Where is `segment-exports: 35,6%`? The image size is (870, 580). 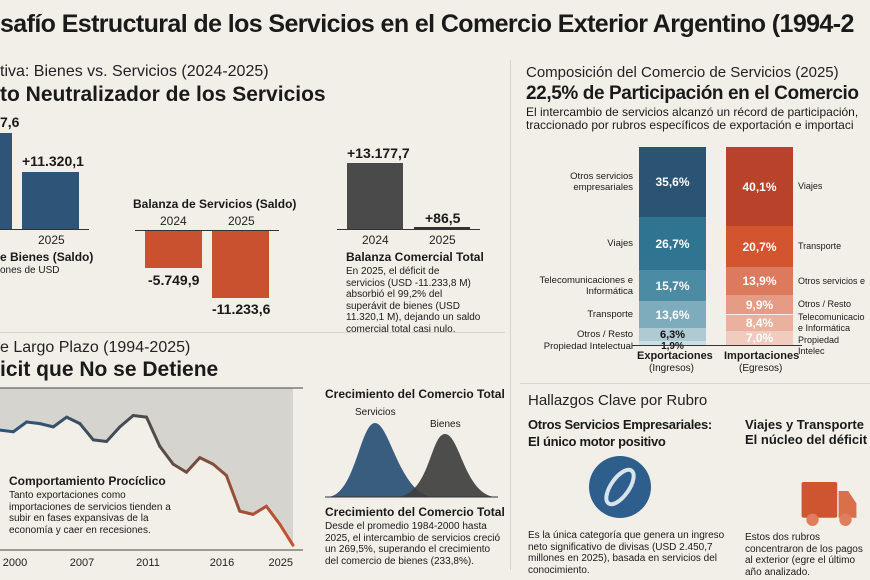
segment-exports: 35,6% is located at coordinates (672, 182).